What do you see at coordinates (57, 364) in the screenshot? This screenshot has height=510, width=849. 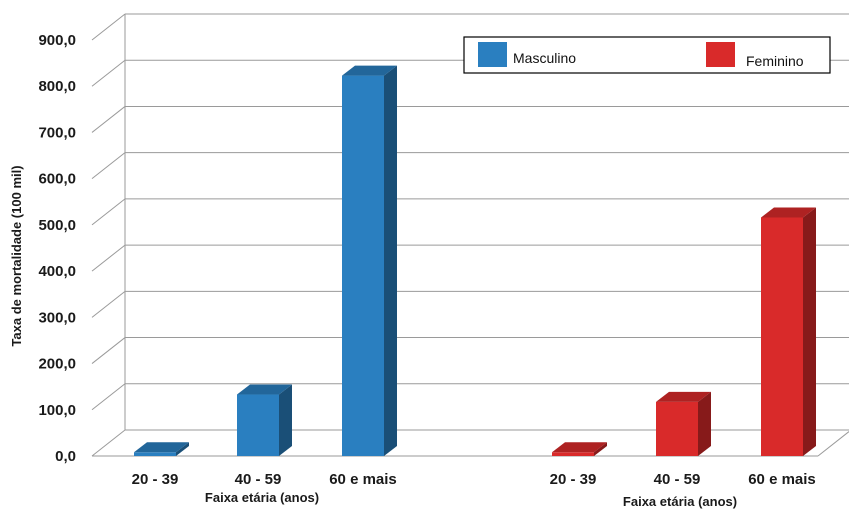 I see `y-tick-label: 200,0` at bounding box center [57, 364].